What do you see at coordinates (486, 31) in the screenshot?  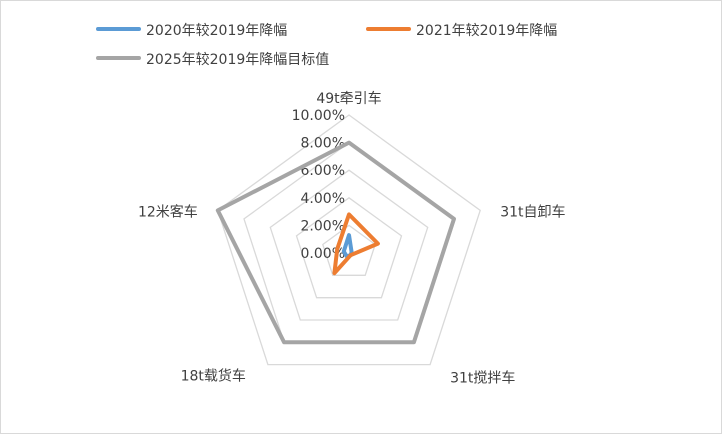 I see `legend-label-series-2: 2021年较2019年降幅` at bounding box center [486, 31].